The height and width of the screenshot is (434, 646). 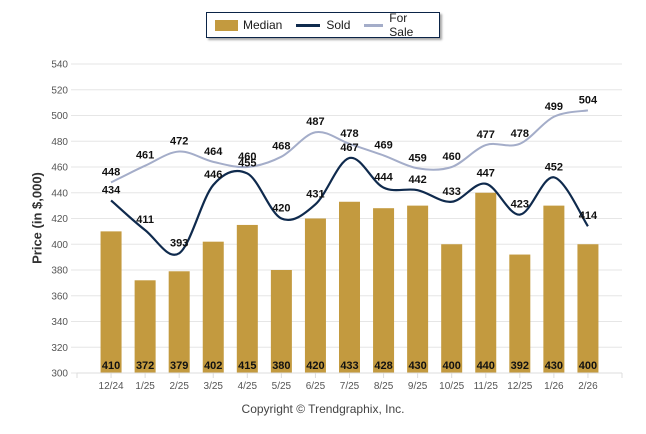 I want to click on copyright-text: Copyright © Trendgraphix, Inc., so click(x=323, y=409).